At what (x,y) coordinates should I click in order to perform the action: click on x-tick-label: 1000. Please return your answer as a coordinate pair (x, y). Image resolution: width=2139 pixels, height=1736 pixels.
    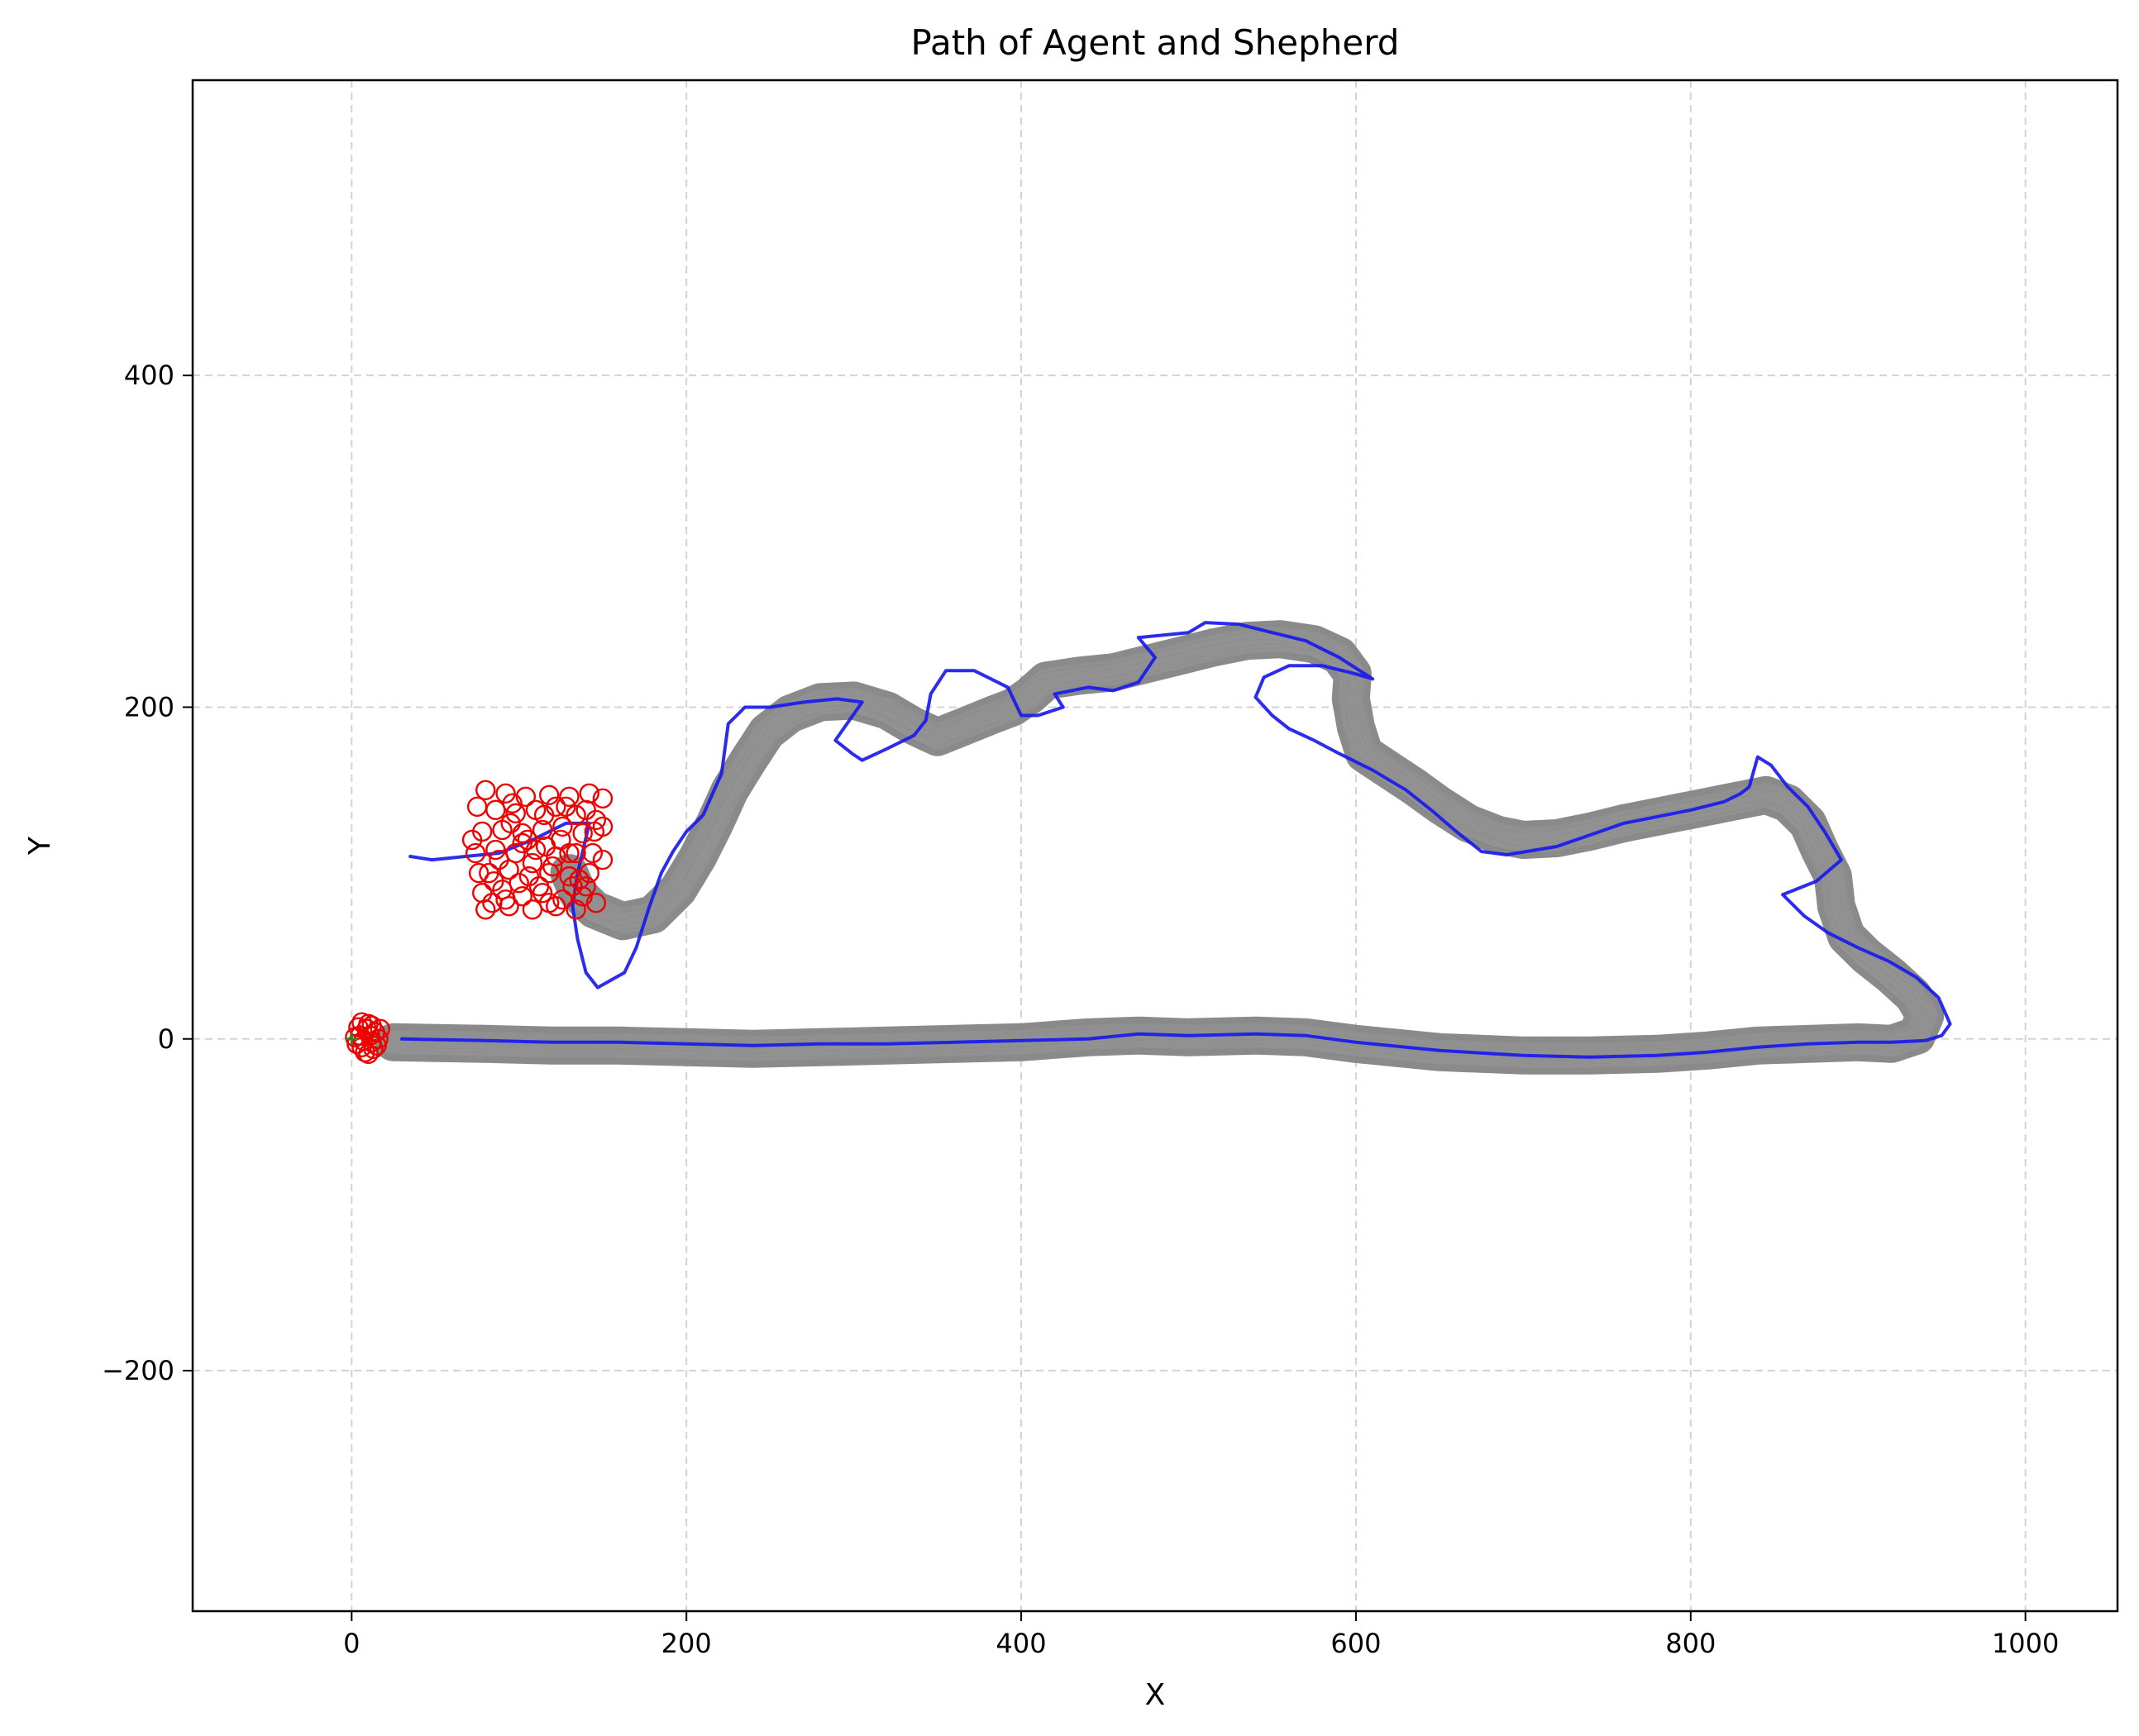
    Looking at the image, I should click on (2025, 1643).